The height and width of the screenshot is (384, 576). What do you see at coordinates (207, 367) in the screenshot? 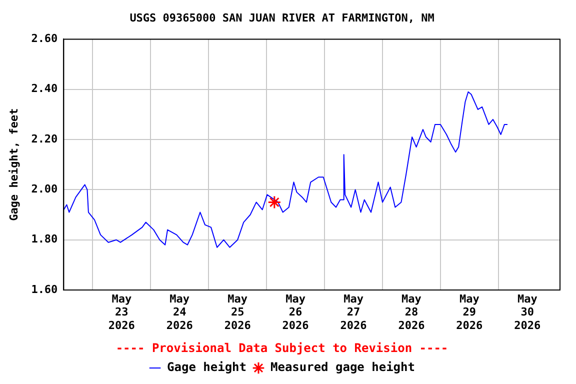
I see `legend-label: Gage height` at bounding box center [207, 367].